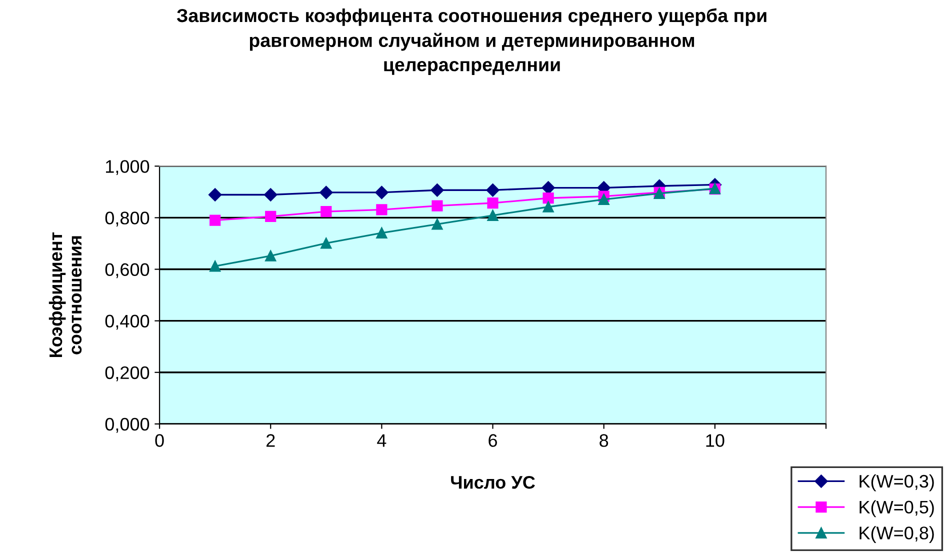 Image resolution: width=944 pixels, height=552 pixels. Describe the element at coordinates (897, 509) in the screenshot. I see `legend-label: K(W=0,5)` at that location.